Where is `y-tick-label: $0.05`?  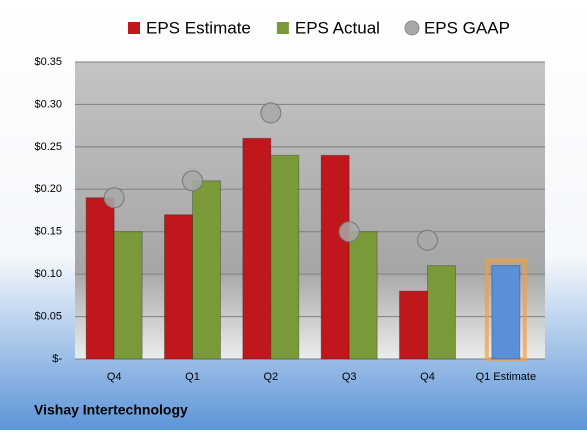 y-tick-label: $0.05 is located at coordinates (48, 316).